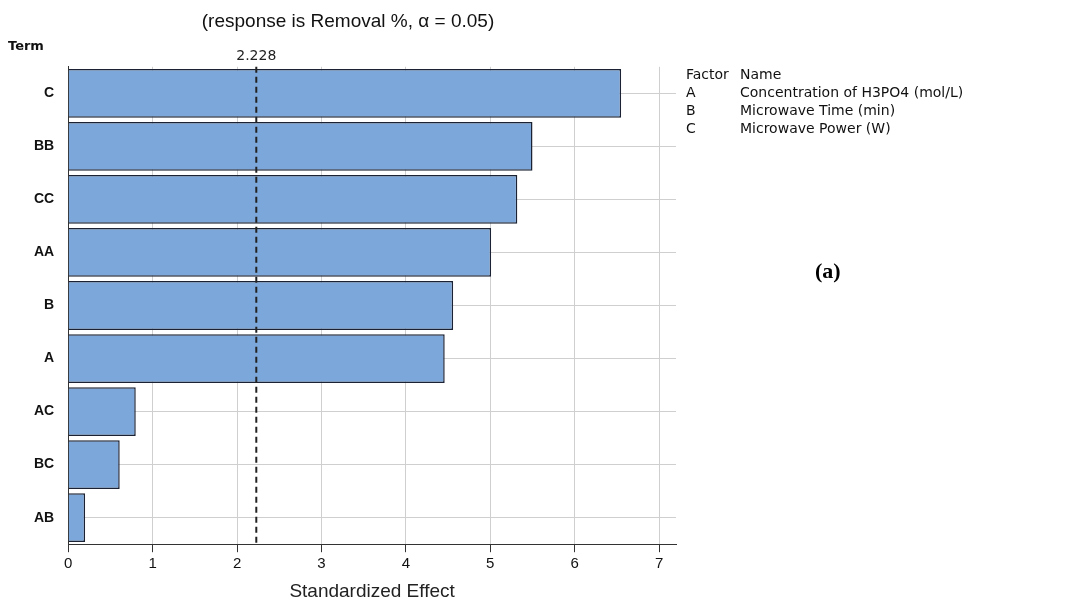 This screenshot has height=611, width=1072. Describe the element at coordinates (828, 271) in the screenshot. I see `text: (a)` at that location.